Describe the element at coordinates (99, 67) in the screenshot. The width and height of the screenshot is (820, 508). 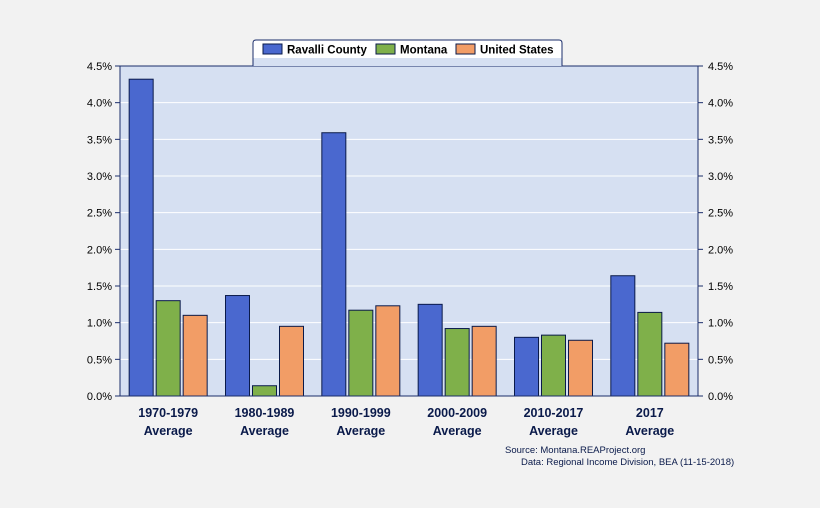
I see `y-tick-label-left: 4.5%` at that location.